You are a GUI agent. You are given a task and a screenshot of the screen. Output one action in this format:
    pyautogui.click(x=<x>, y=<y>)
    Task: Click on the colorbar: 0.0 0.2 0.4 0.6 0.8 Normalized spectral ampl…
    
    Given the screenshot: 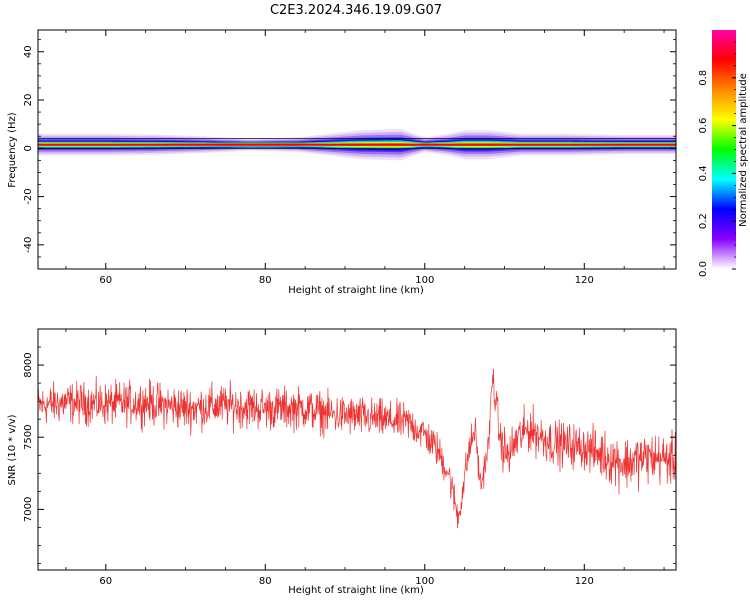 What is the action you would take?
    pyautogui.click(x=723, y=153)
    